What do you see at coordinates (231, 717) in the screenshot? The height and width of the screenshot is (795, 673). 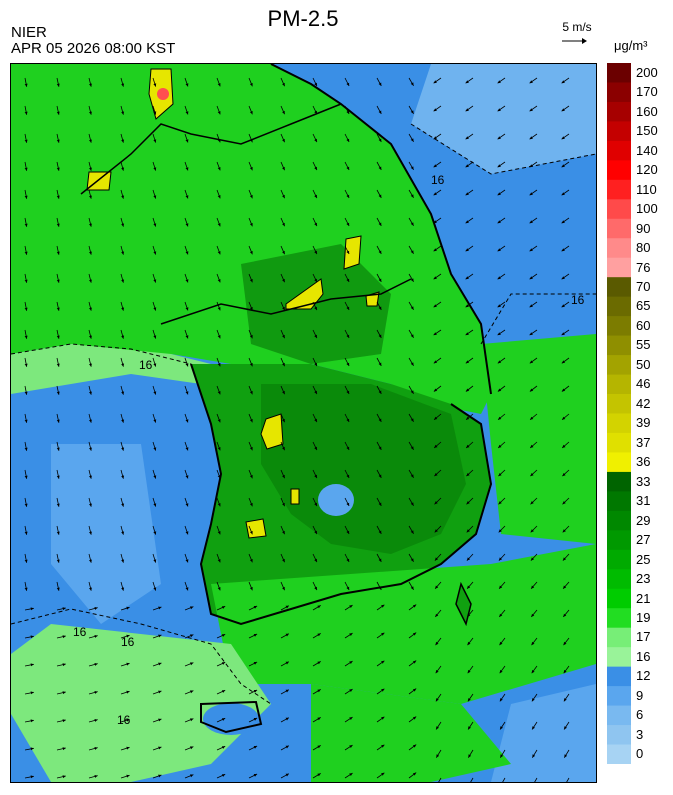 I see `jeju-island` at bounding box center [231, 717].